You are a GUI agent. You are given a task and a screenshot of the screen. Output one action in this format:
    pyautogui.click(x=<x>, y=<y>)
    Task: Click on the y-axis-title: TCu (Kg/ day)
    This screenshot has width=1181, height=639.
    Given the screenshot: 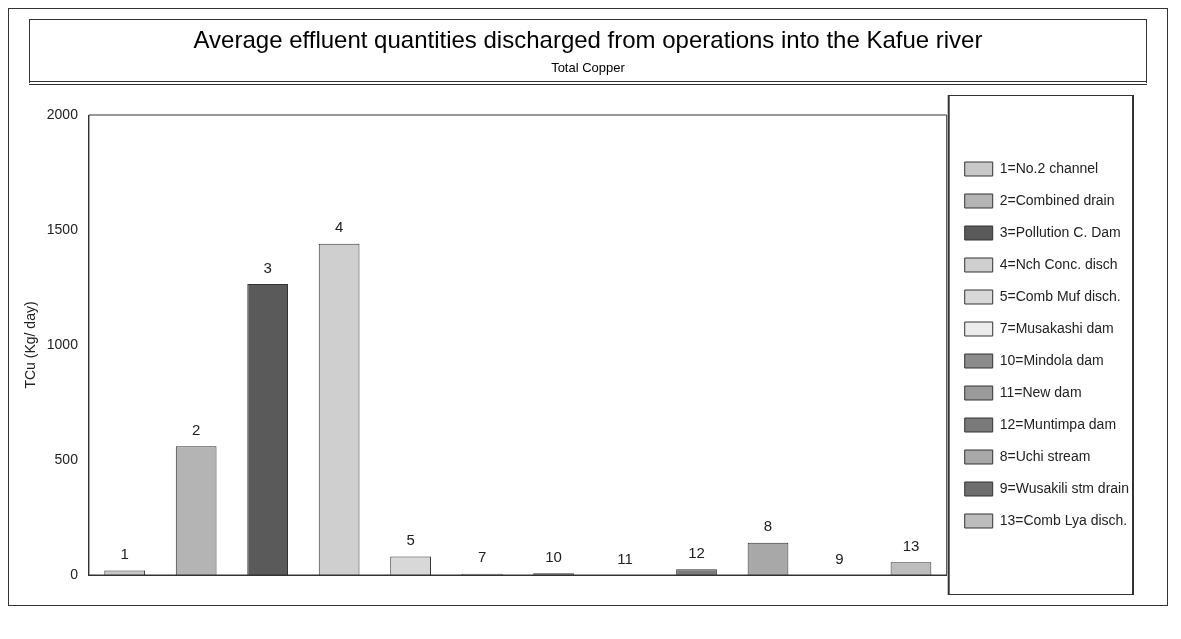 What is the action you would take?
    pyautogui.click(x=30, y=345)
    